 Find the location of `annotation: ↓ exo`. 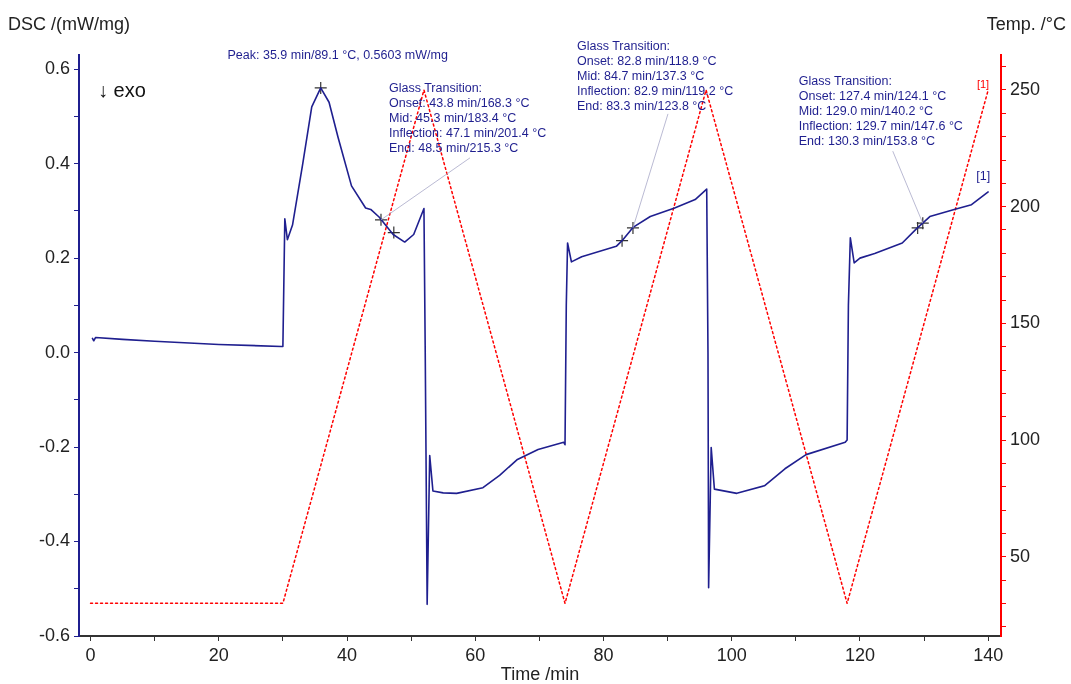

annotation: ↓ exo is located at coordinates (122, 90).